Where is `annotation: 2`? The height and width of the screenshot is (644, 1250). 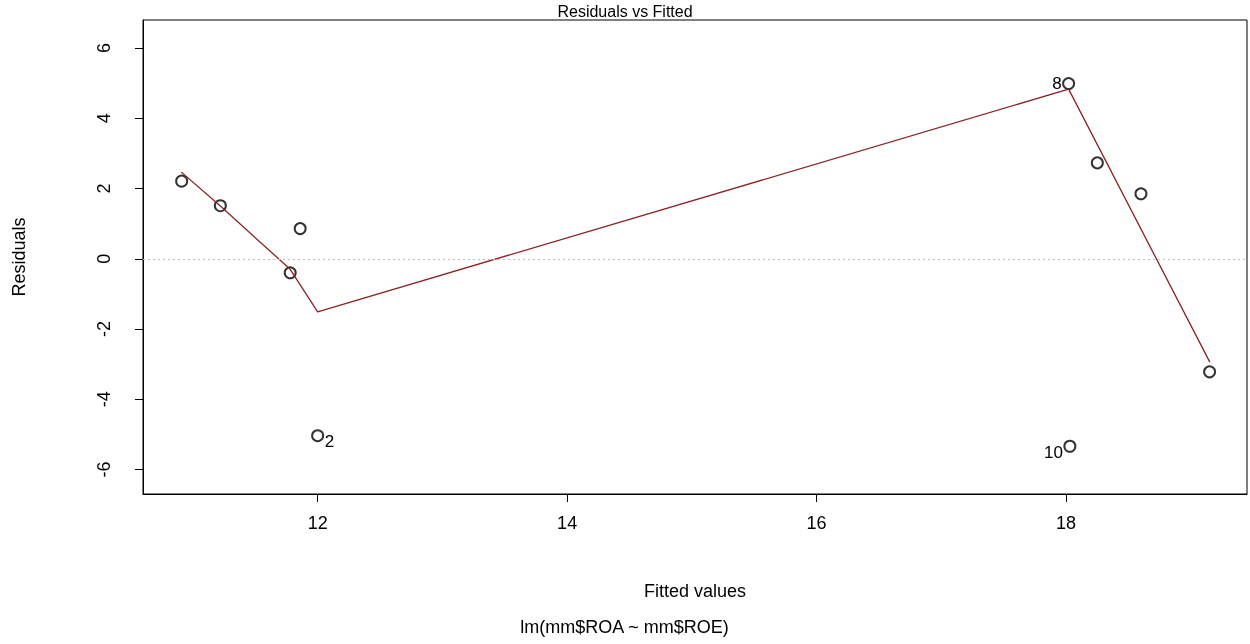
annotation: 2 is located at coordinates (329, 442).